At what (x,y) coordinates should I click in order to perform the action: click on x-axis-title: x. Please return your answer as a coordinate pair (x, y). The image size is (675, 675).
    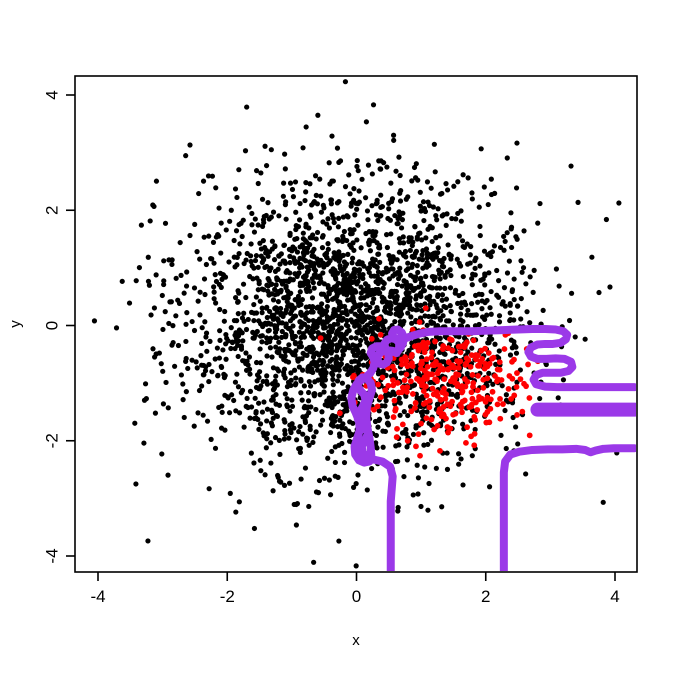
    Looking at the image, I should click on (356, 640).